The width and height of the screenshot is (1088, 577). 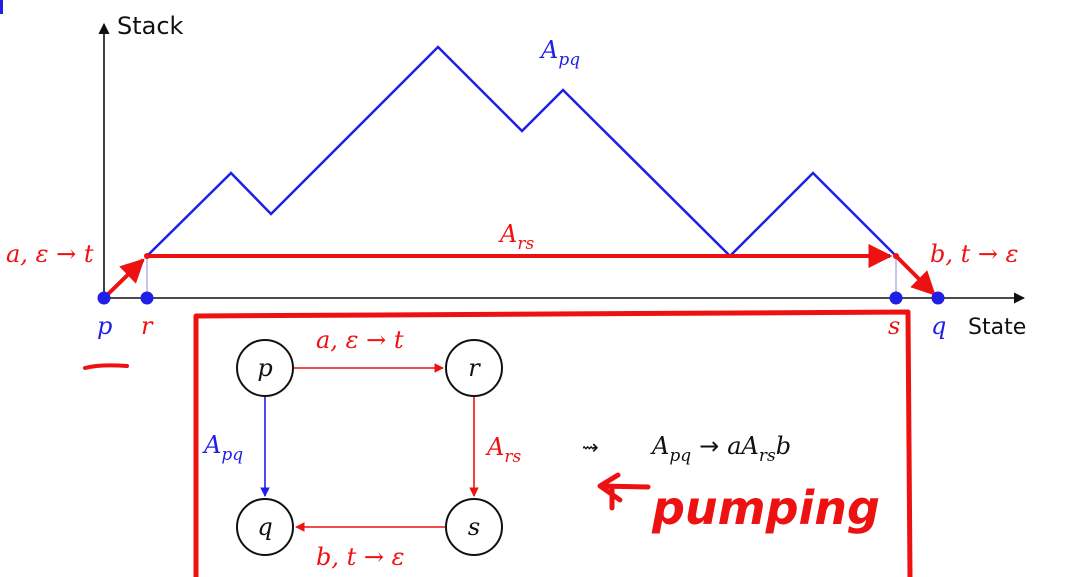 I want to click on edge-s-q-label: b, t → ε, so click(x=360, y=557).